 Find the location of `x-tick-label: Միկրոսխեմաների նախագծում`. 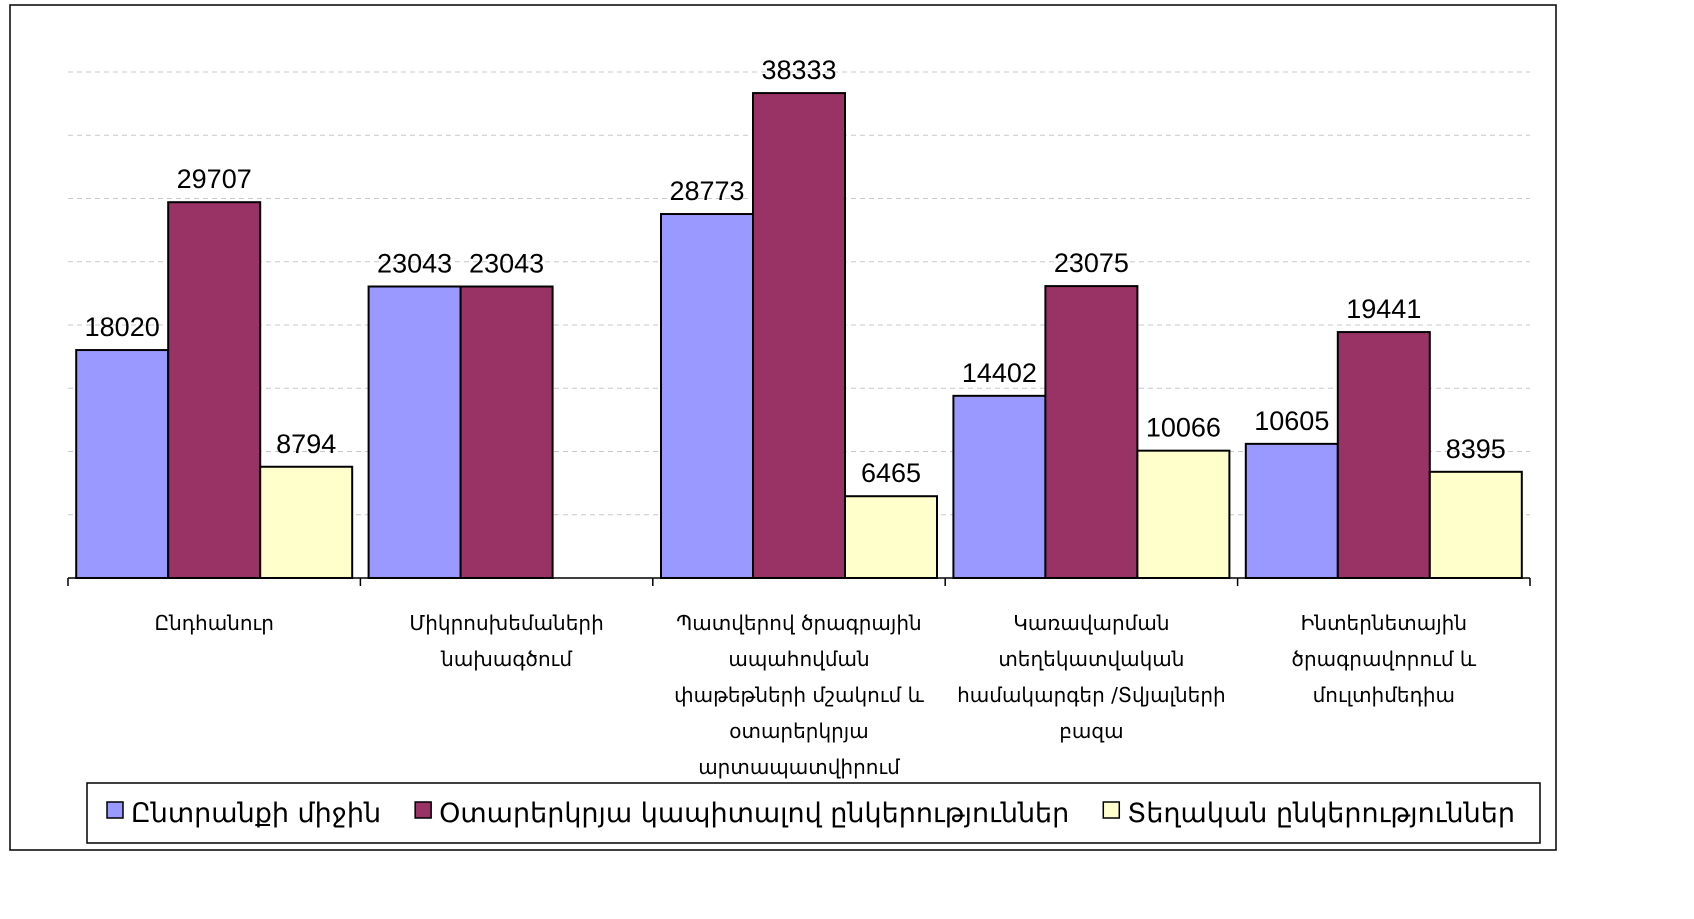

x-tick-label: Միկրոսխեմաների նախագծում is located at coordinates (506, 641).